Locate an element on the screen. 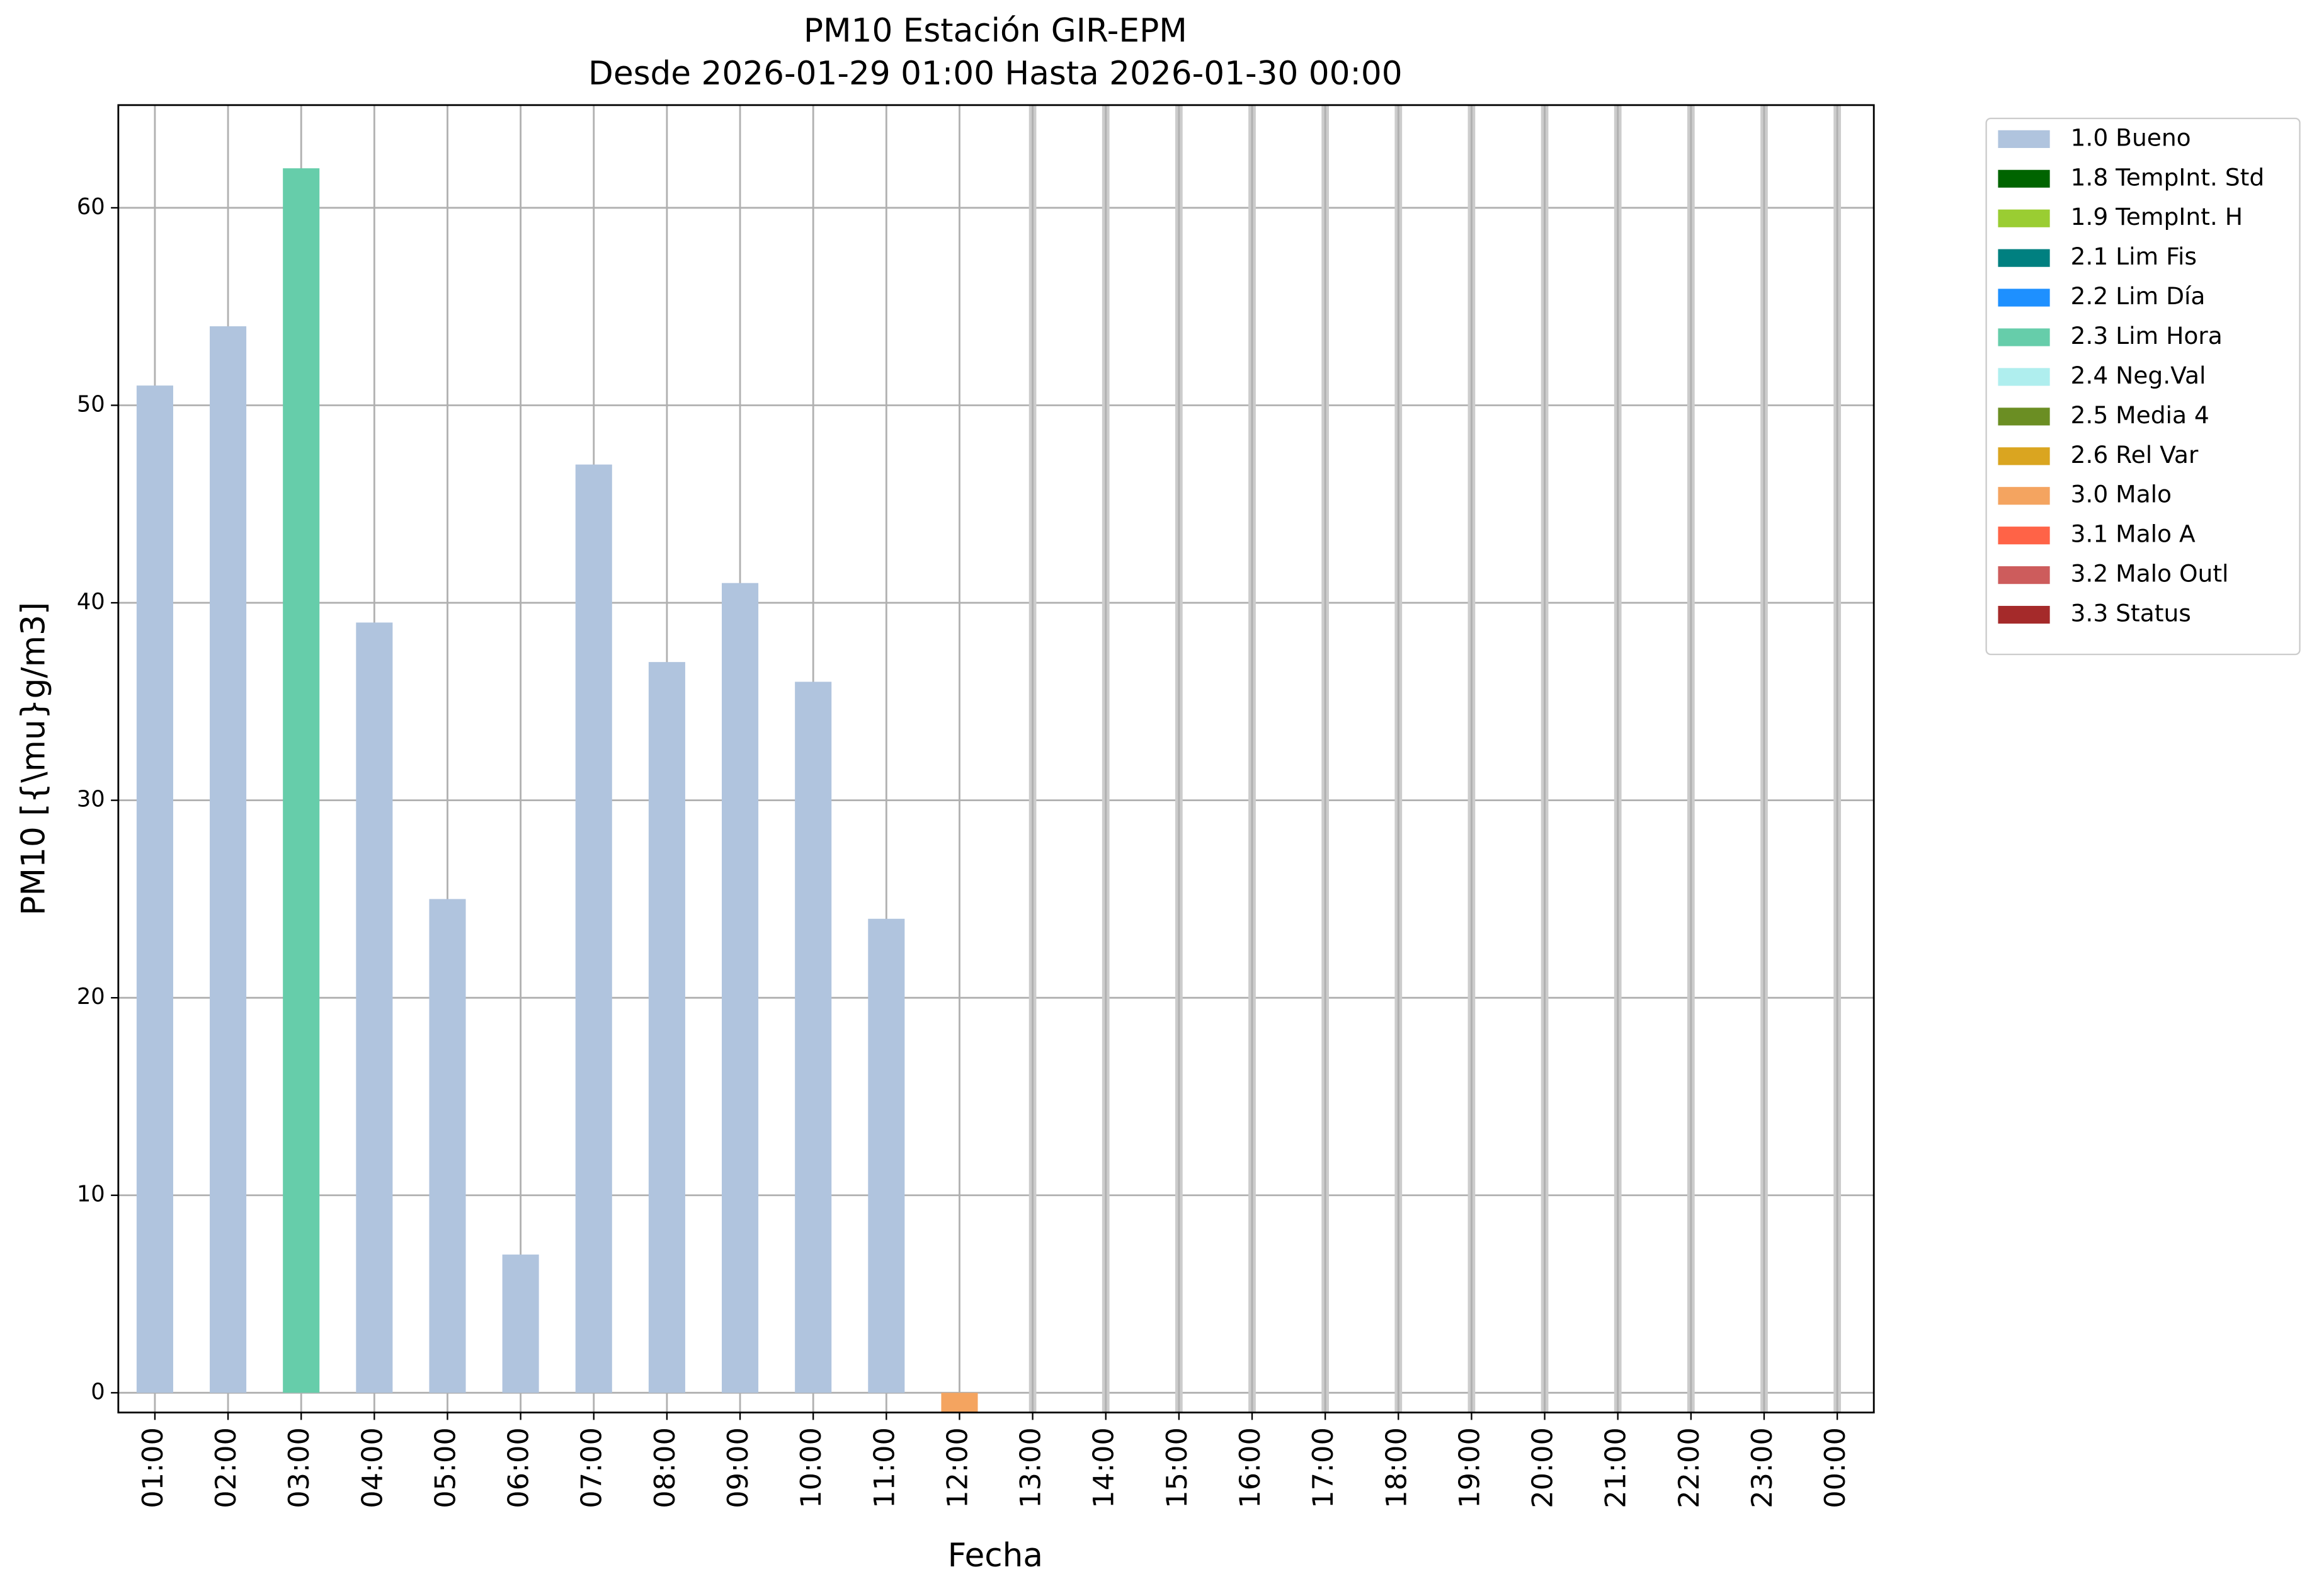 This screenshot has height=1596, width=2319. x-tick-label: 02:00 is located at coordinates (226, 1467).